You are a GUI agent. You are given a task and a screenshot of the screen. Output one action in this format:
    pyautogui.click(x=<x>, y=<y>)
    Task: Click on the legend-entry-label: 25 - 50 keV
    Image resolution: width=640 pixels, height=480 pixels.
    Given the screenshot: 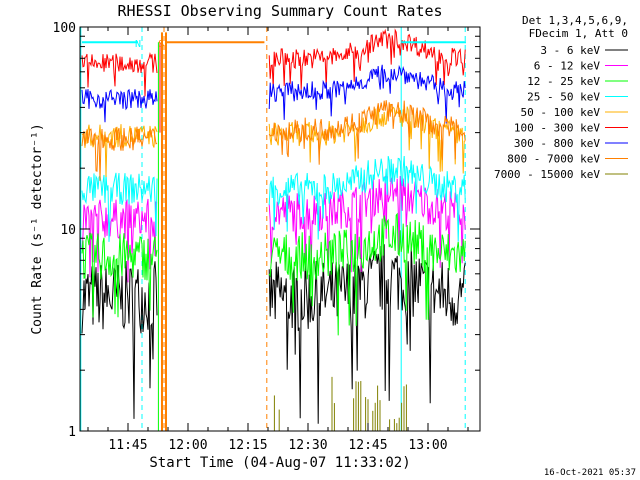 What is the action you would take?
    pyautogui.click(x=563, y=97)
    